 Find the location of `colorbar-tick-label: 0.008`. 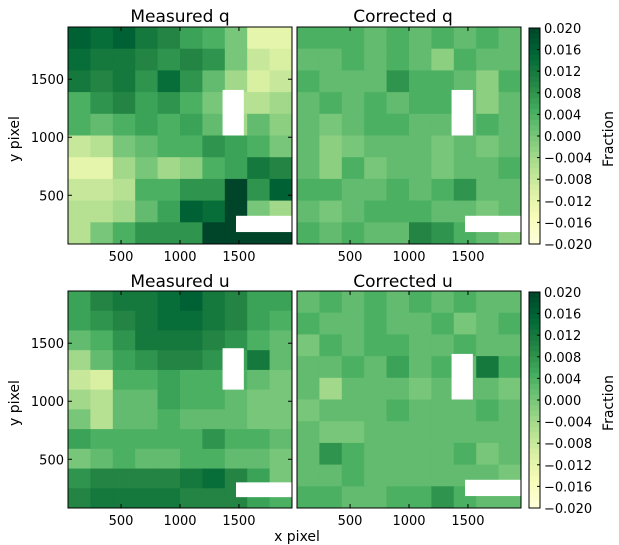

colorbar-tick-label: 0.008 is located at coordinates (562, 94).